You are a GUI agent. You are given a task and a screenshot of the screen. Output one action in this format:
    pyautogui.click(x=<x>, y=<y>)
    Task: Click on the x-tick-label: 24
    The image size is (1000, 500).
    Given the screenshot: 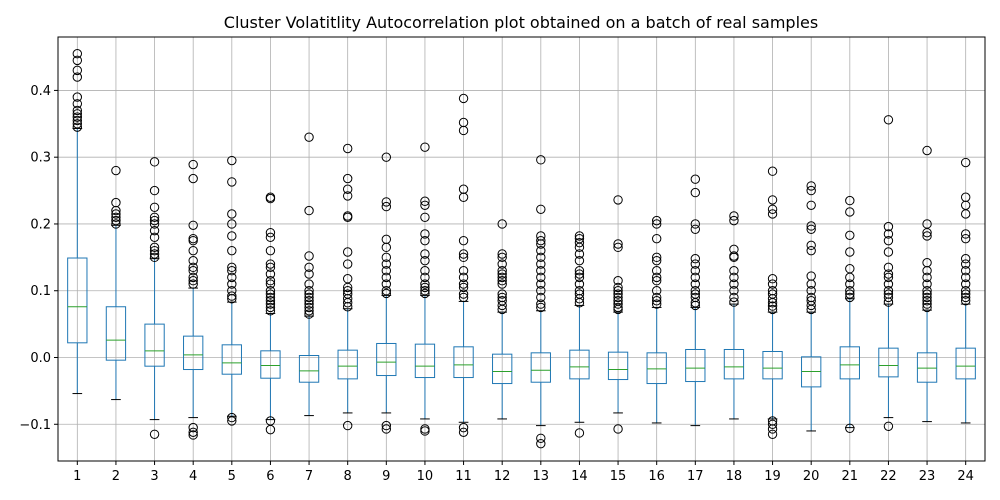 What is the action you would take?
    pyautogui.click(x=965, y=476)
    